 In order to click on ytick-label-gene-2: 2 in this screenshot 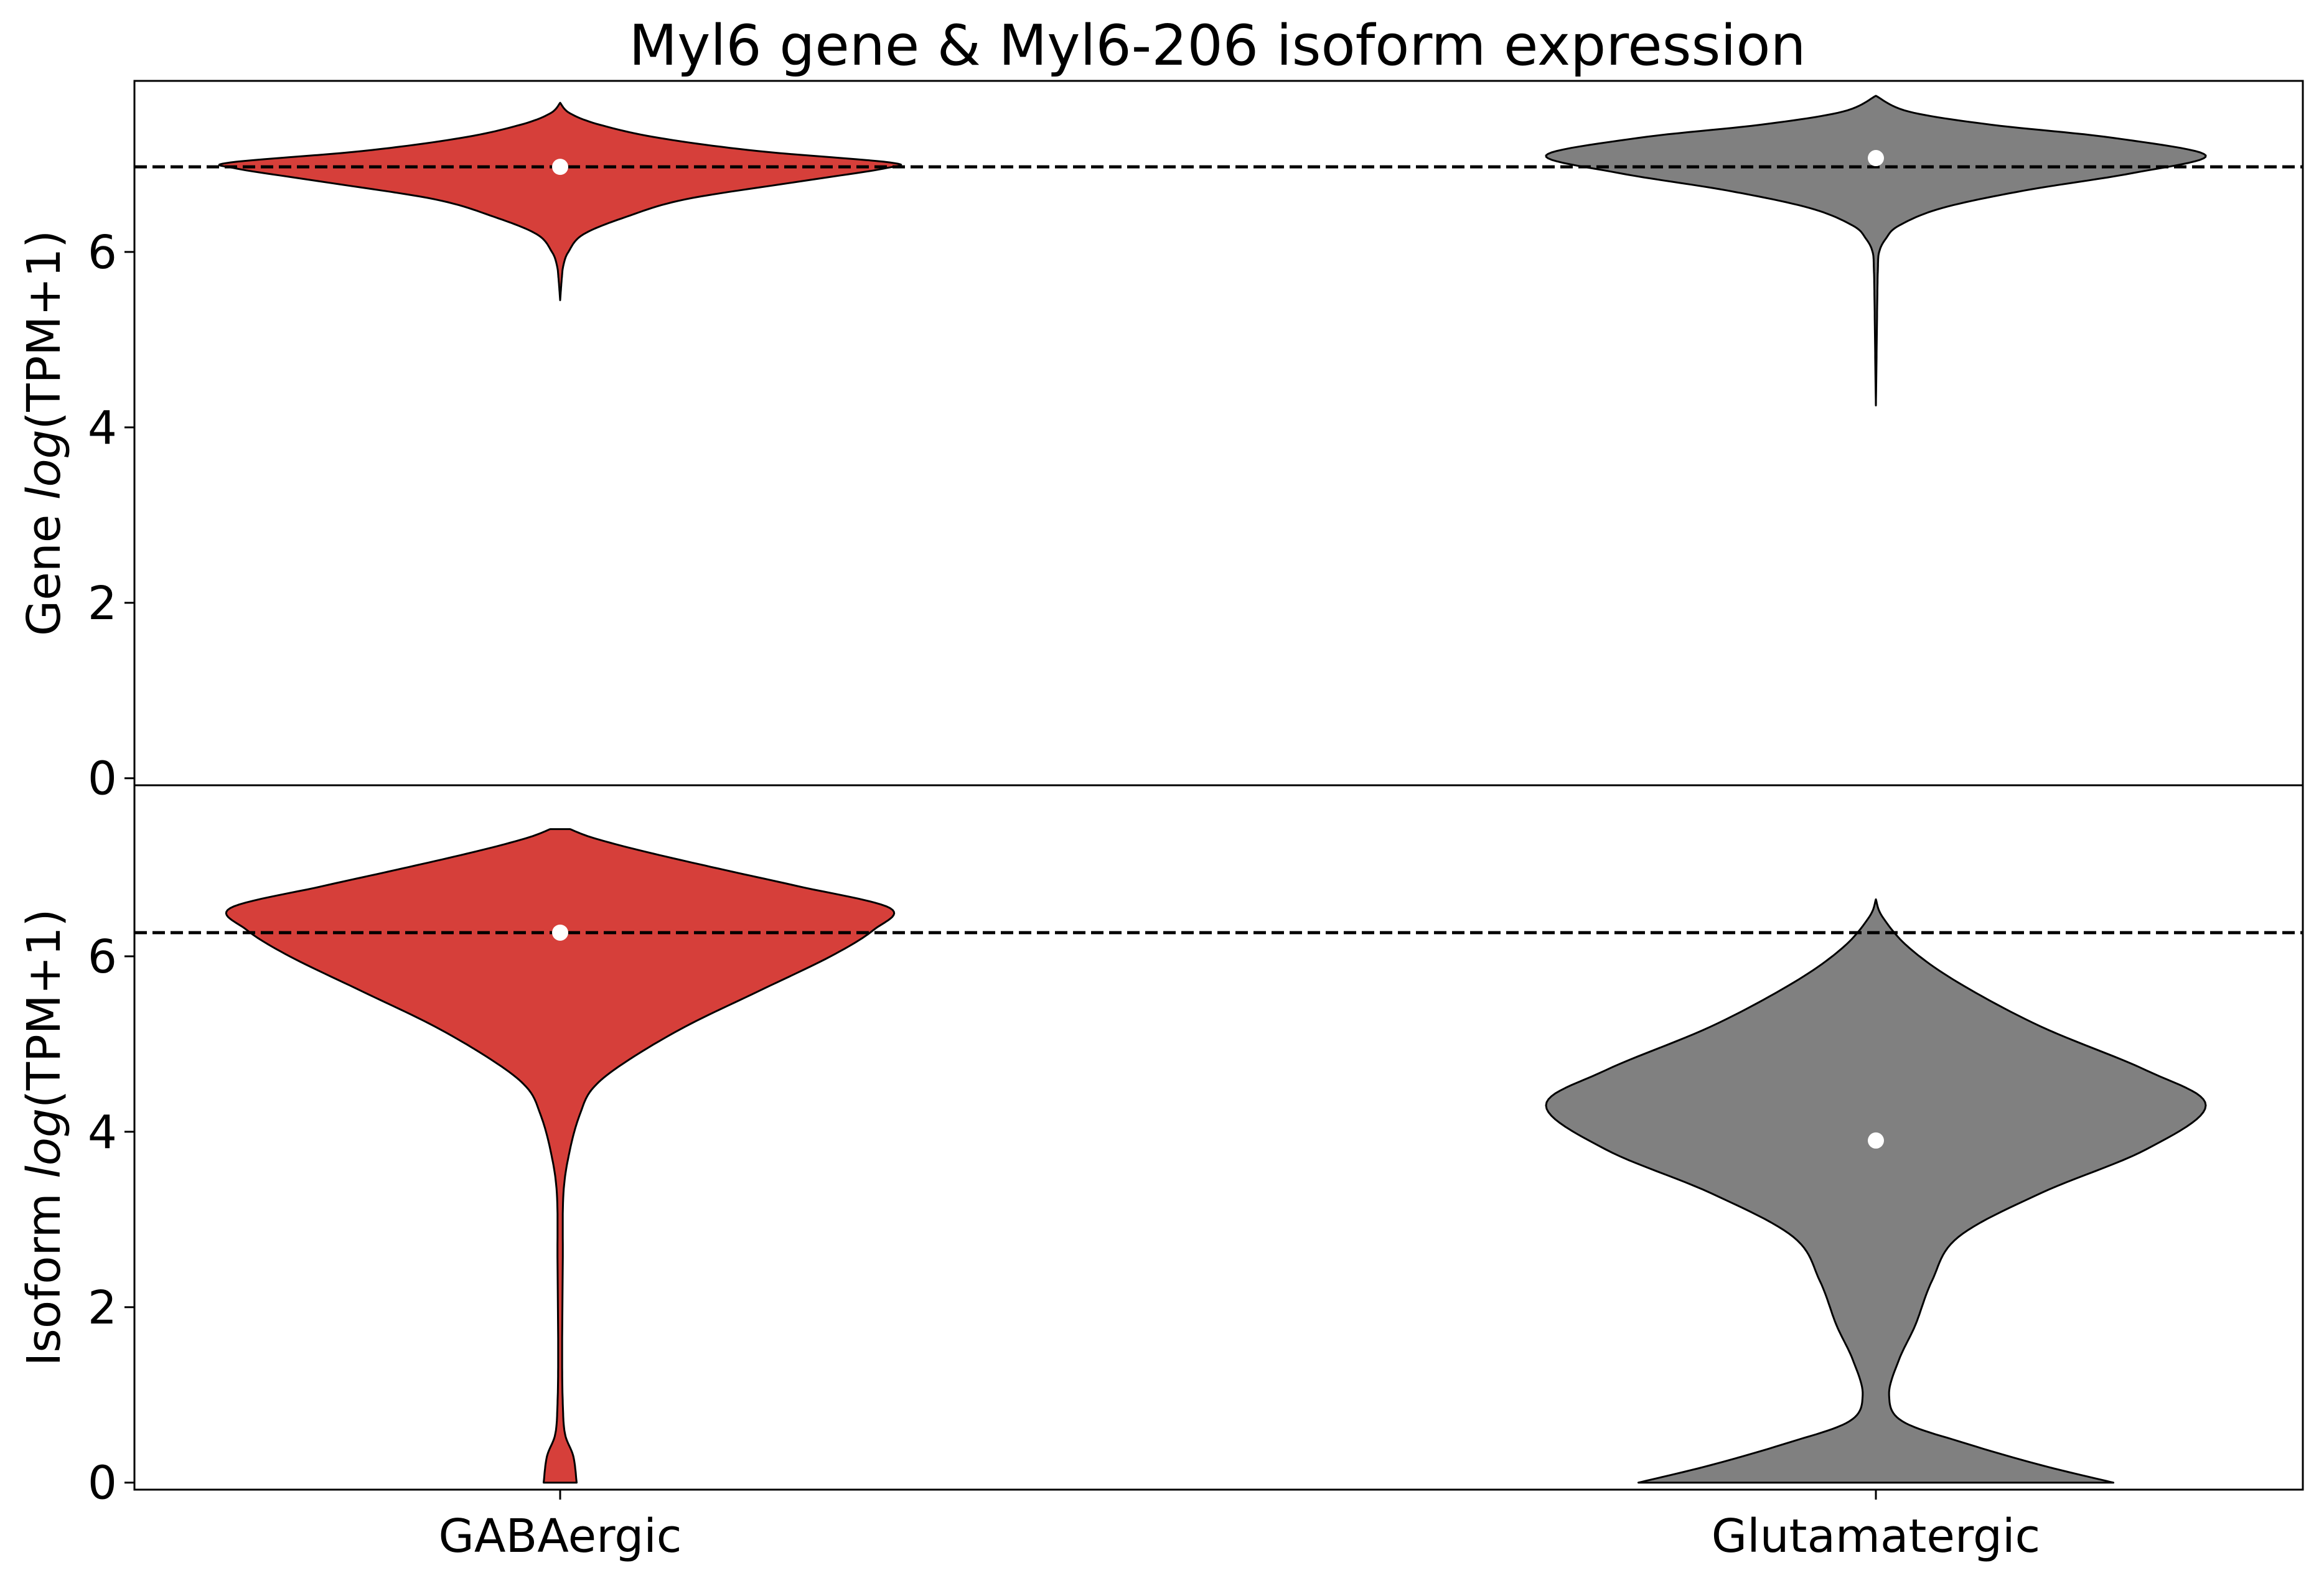, I will do `click(102, 603)`.